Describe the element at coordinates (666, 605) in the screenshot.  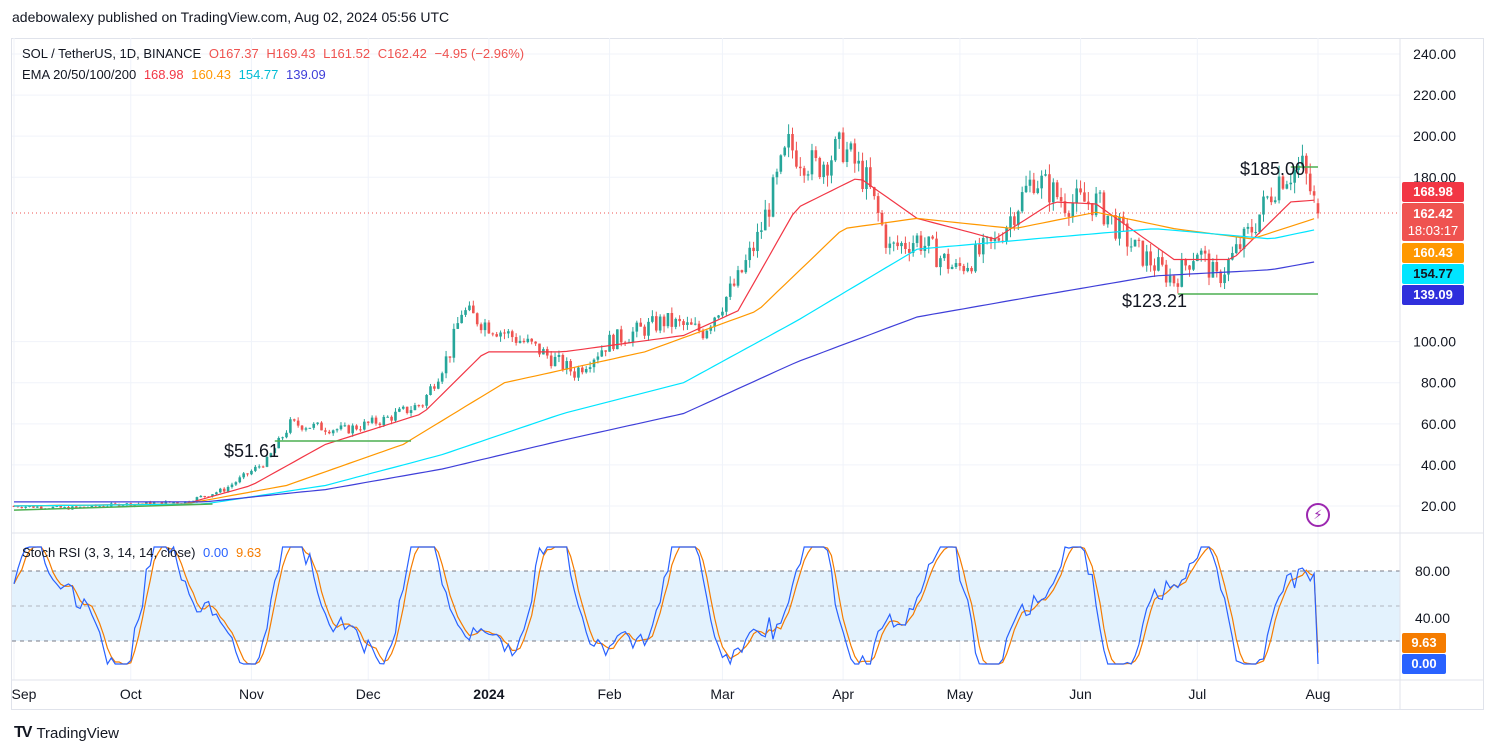
I see `stoch-rsi-d-line` at that location.